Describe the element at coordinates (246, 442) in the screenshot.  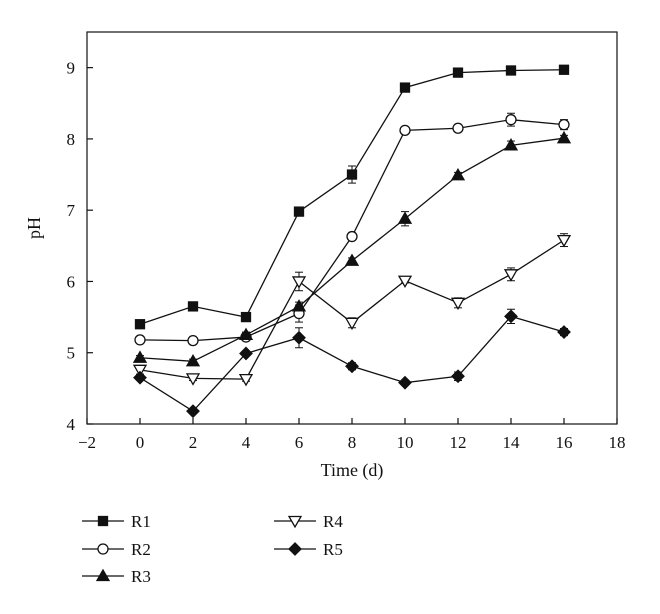
I see `x-tick-label: 4` at that location.